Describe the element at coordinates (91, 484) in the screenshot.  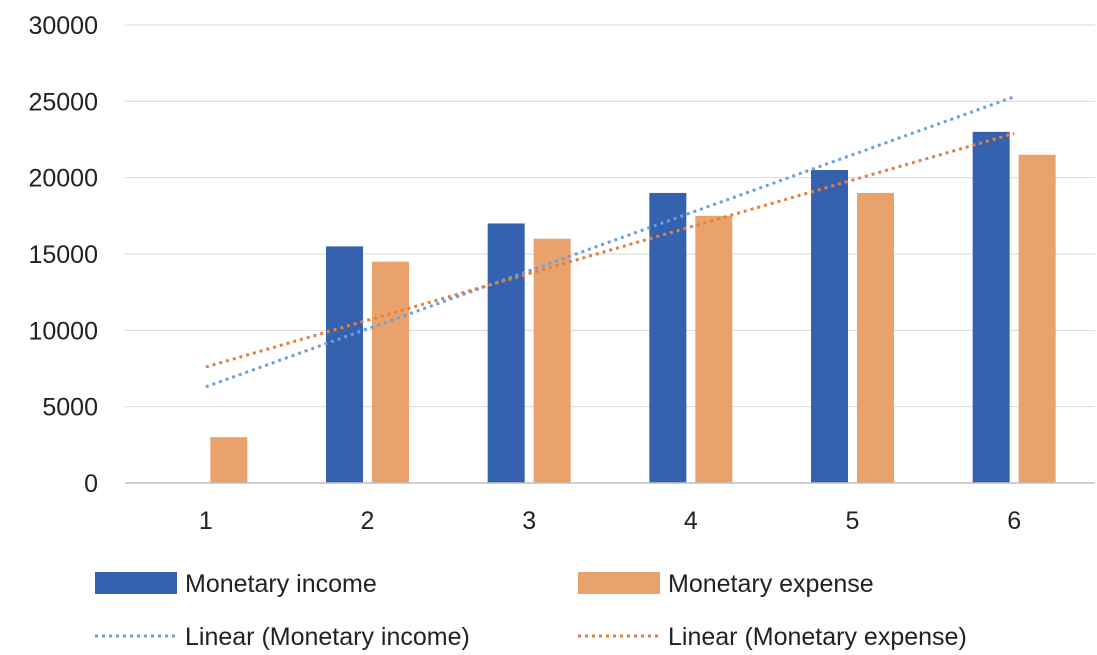
I see `y-tick-label: 0` at that location.